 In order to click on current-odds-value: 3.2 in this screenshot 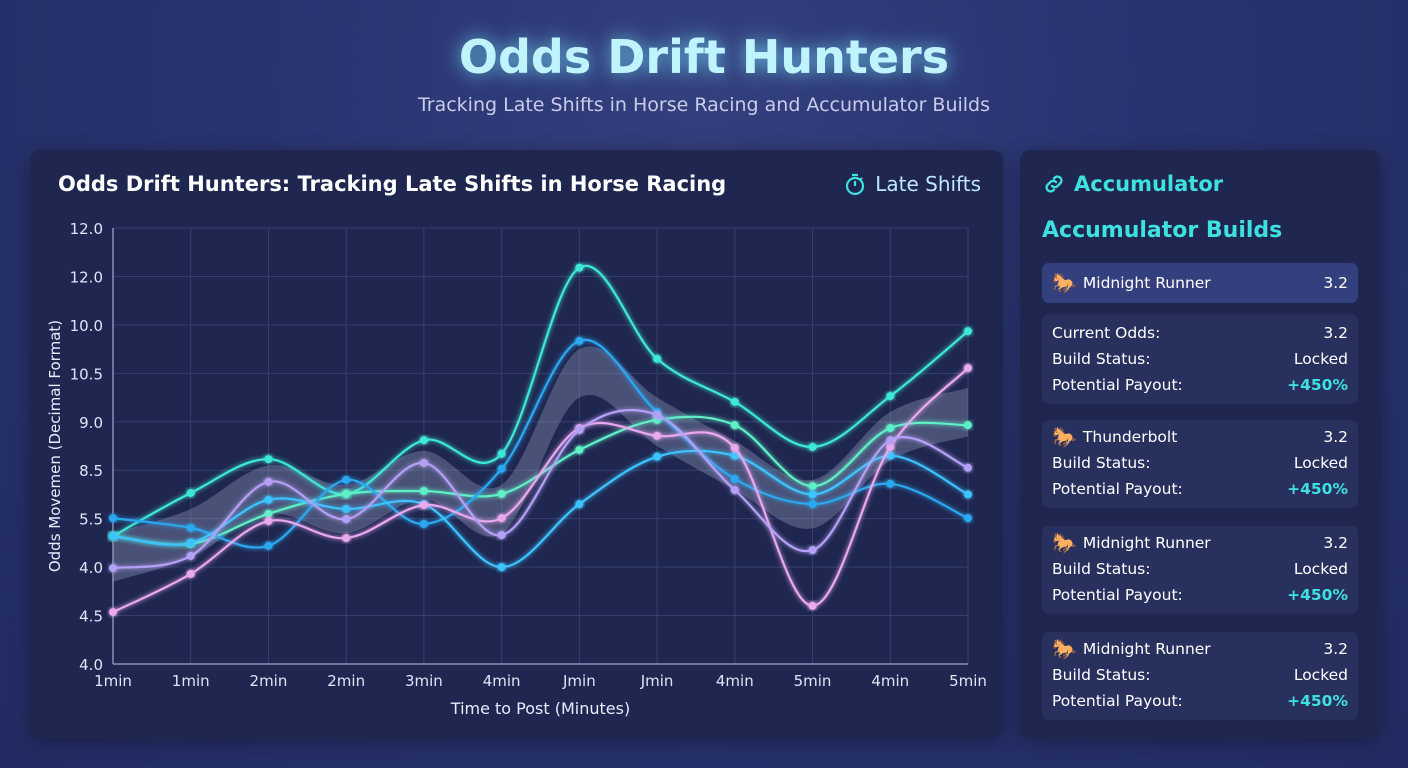, I will do `click(1335, 333)`.